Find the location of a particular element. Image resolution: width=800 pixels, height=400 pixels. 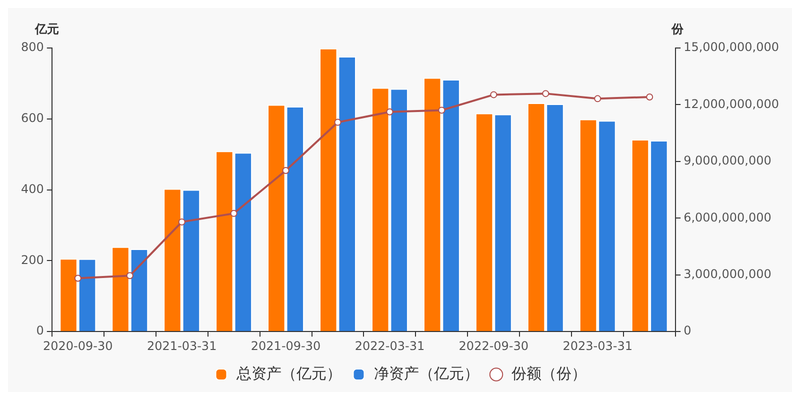

y-axis-title: 亿元 is located at coordinates (46, 29).